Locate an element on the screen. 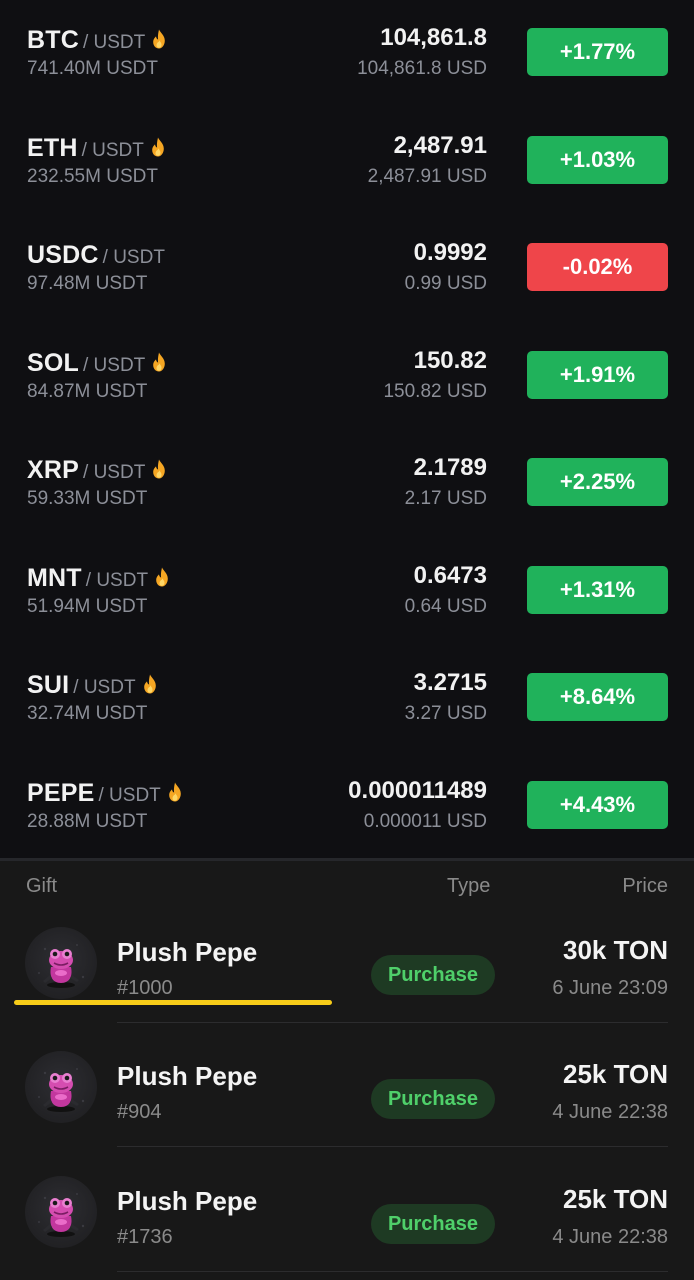 The height and width of the screenshot is (1280, 694). trading-pair: MNT / USDT is located at coordinates (98, 579).